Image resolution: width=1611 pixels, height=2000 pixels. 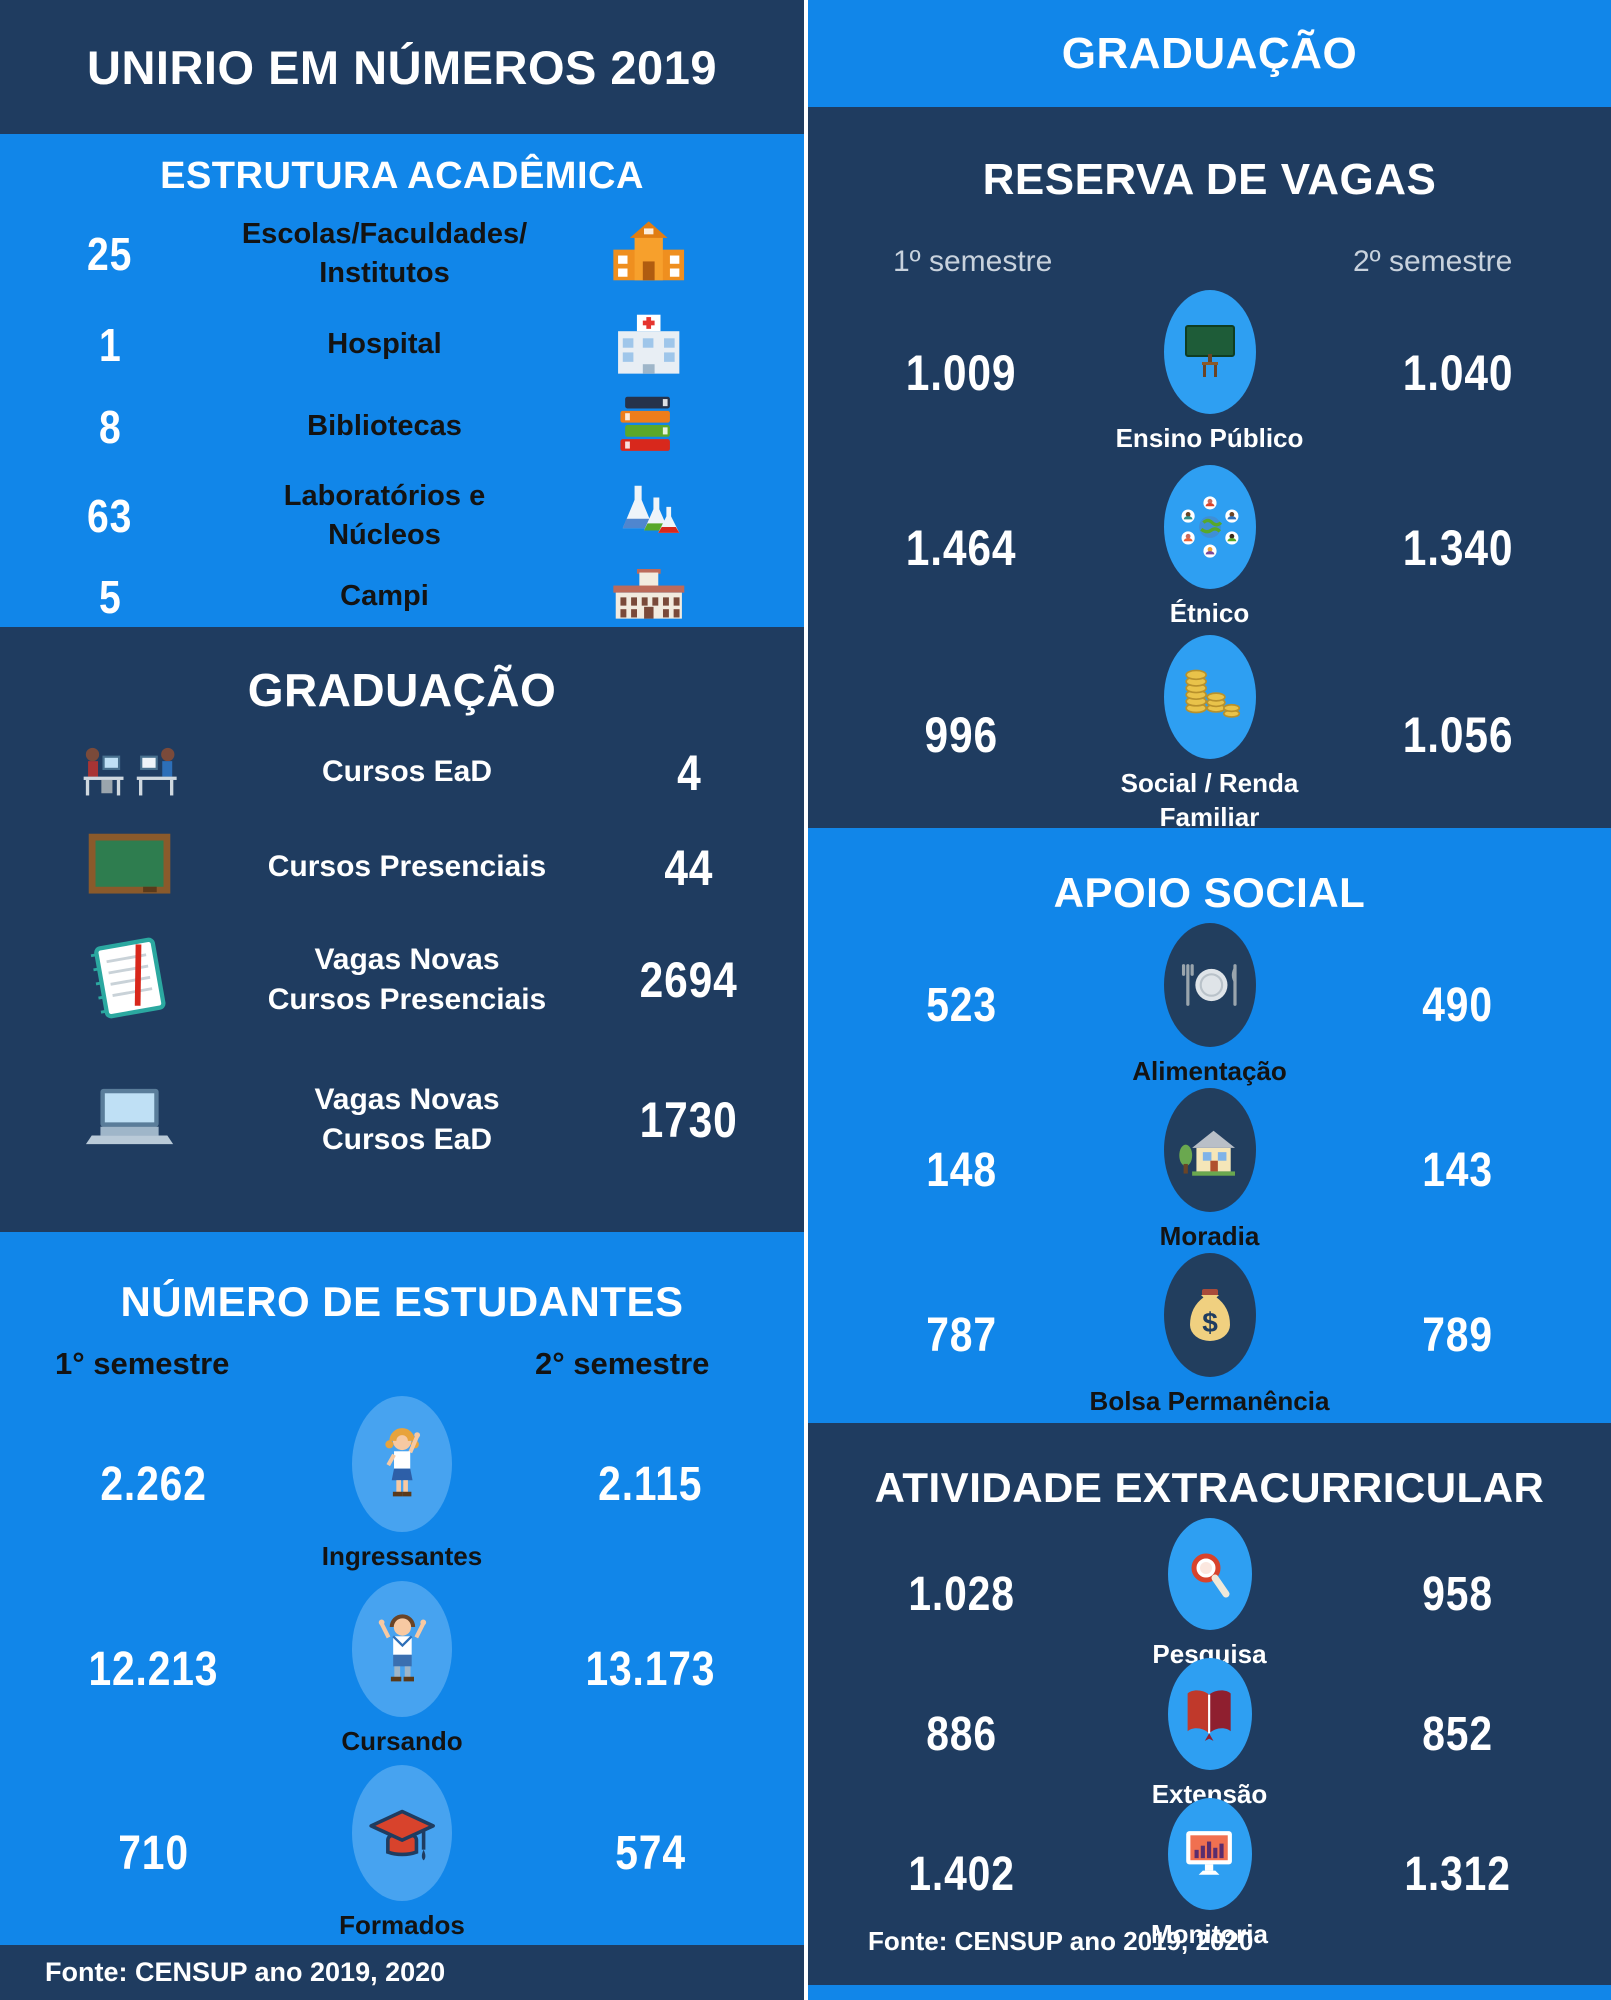 I want to click on semester-1-label: 1º semestre, so click(x=973, y=261).